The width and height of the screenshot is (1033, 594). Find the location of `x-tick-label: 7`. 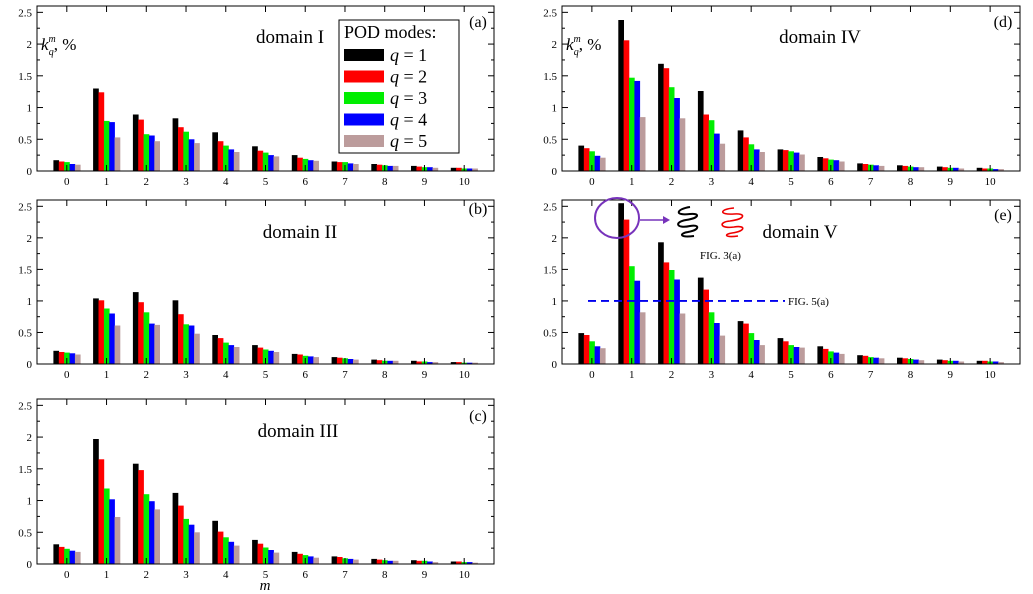

x-tick-label: 7 is located at coordinates (871, 182).